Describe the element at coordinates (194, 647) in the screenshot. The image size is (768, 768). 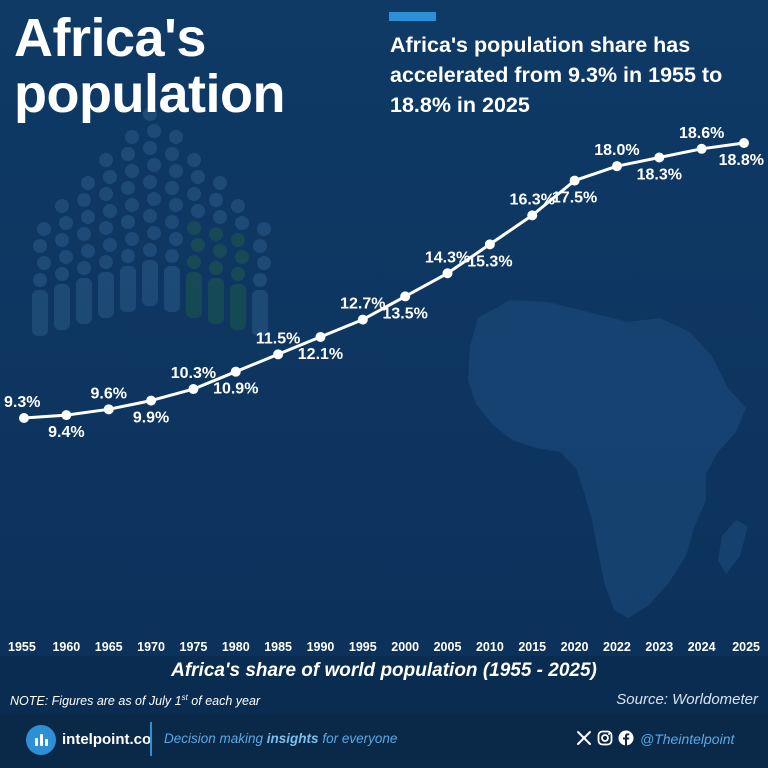
I see `x-tick-label: 1975` at that location.